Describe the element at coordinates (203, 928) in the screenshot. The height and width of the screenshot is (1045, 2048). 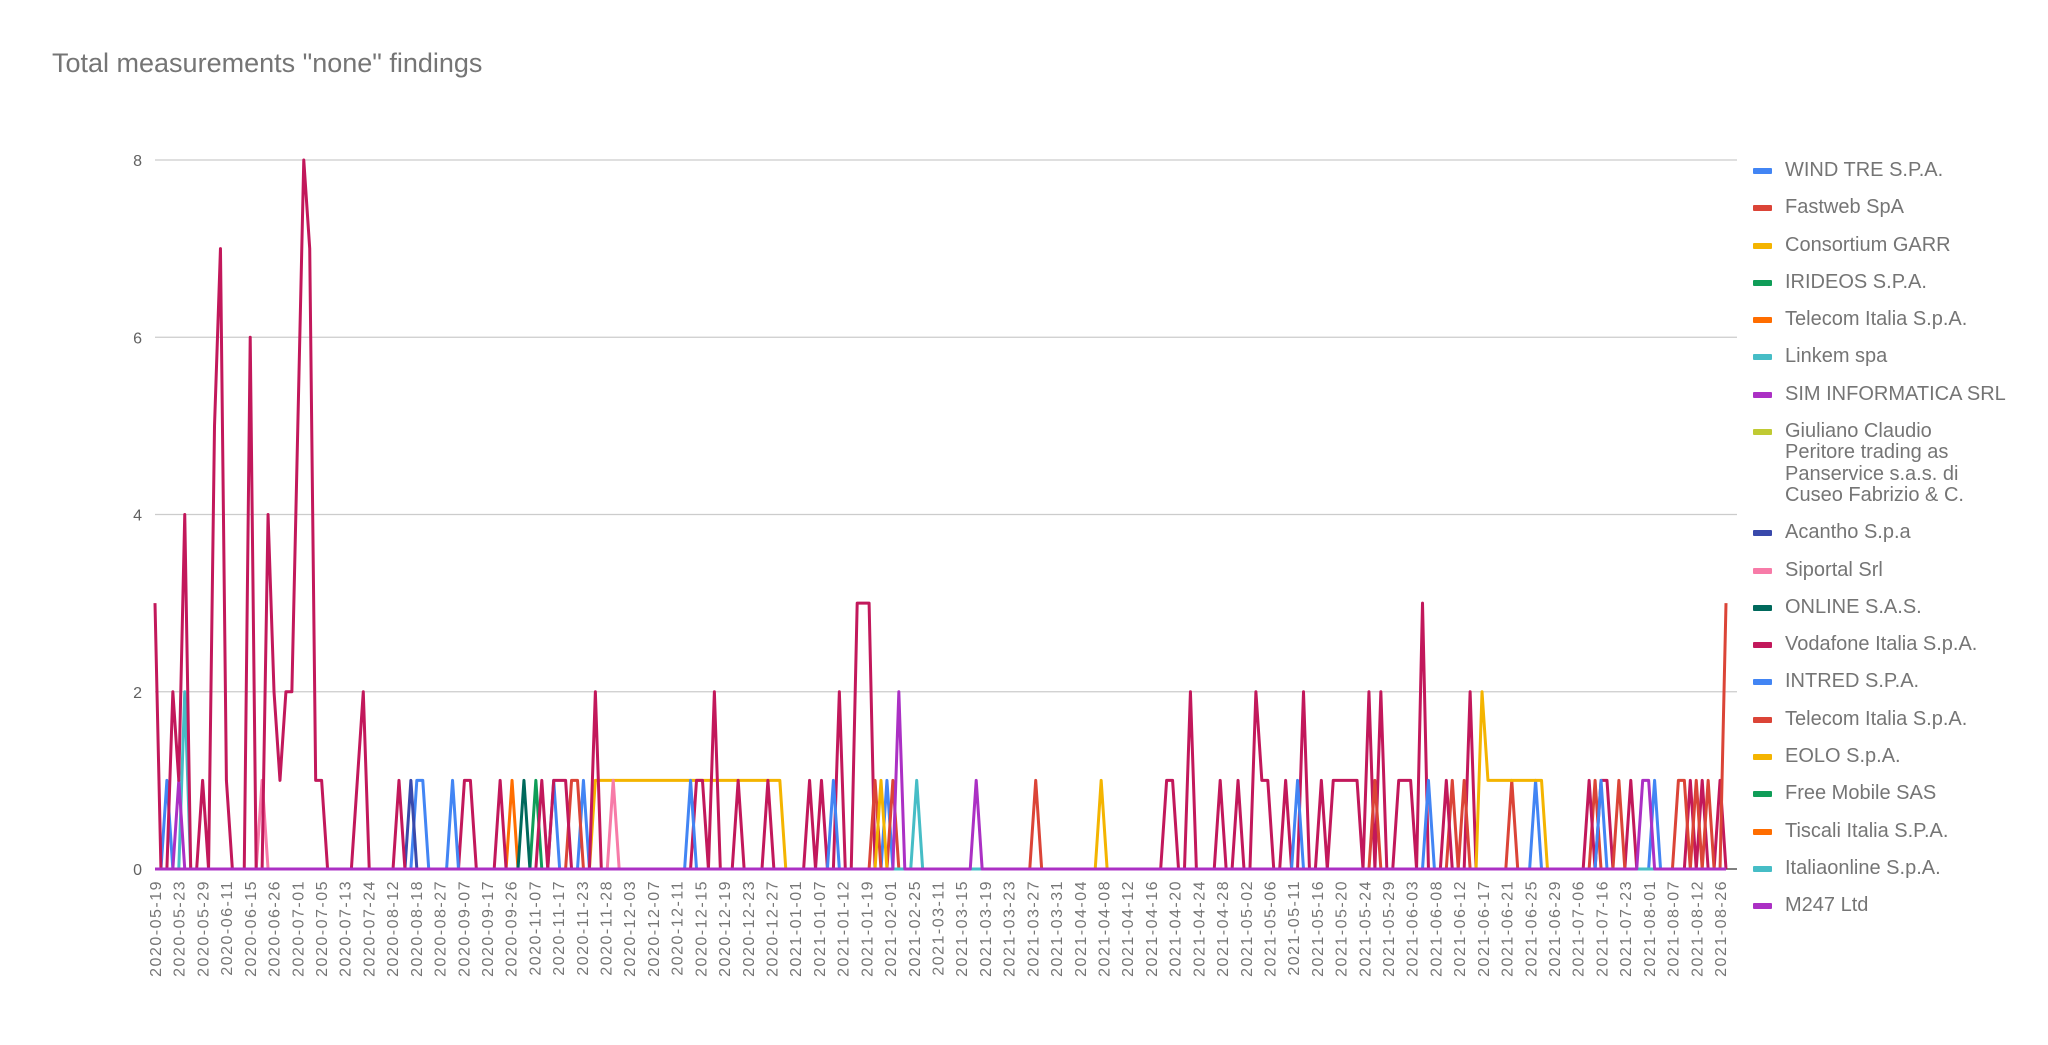
I see `x-tick-label: 2020-05-29` at that location.